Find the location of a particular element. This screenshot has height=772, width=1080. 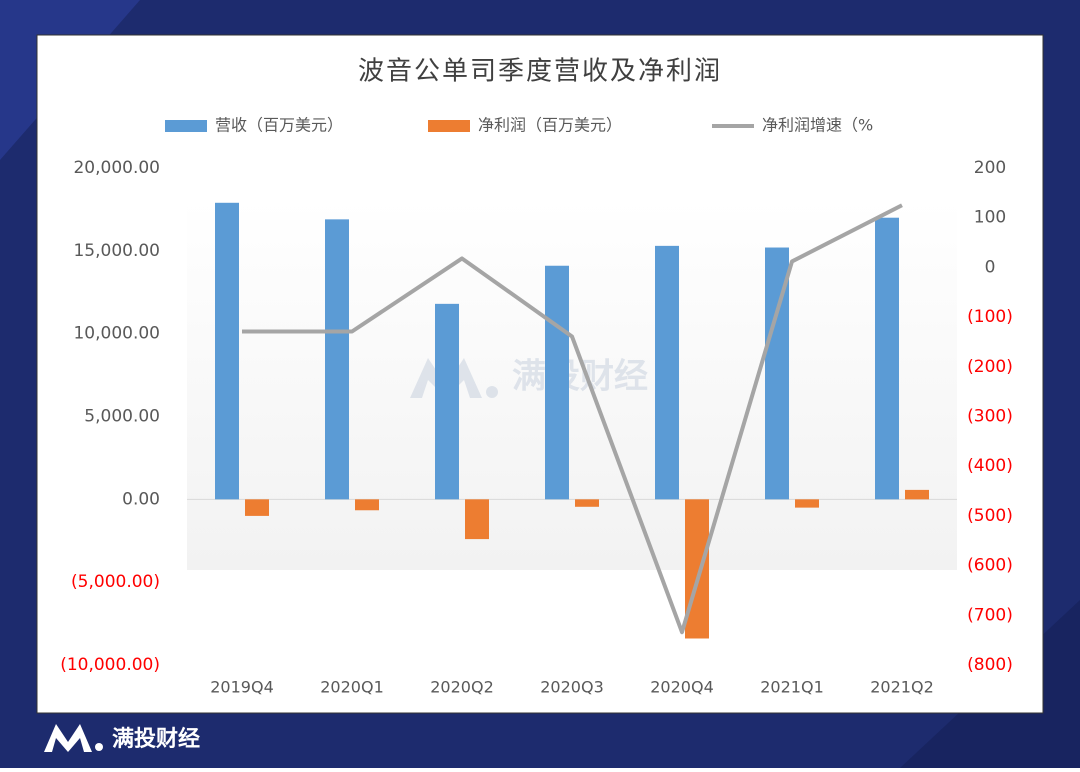

y2-tick-label: 100 is located at coordinates (990, 218).